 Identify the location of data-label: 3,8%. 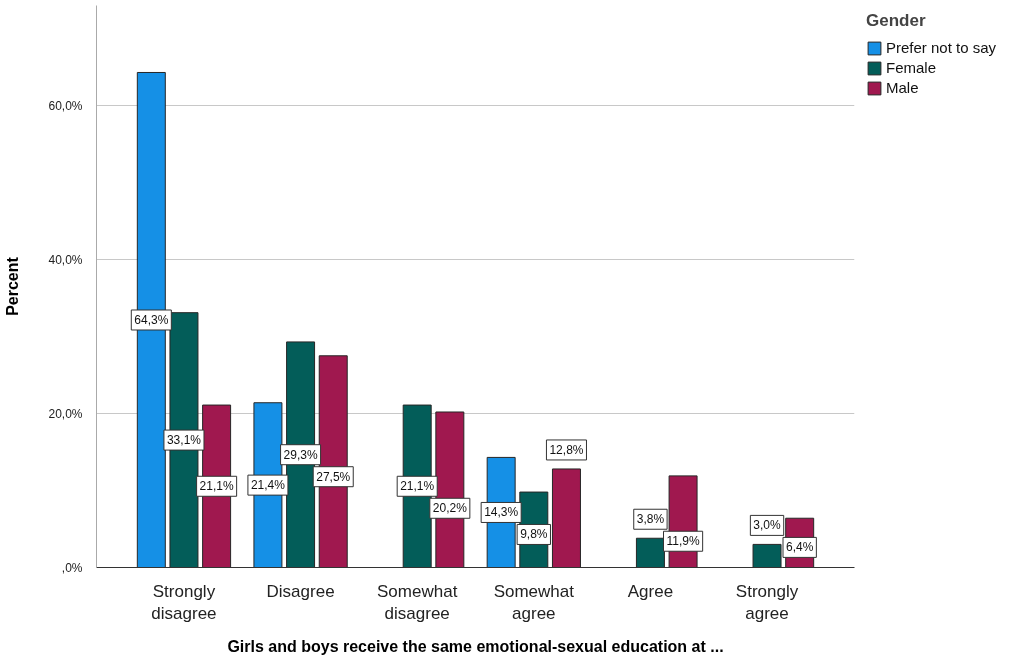
(650, 519).